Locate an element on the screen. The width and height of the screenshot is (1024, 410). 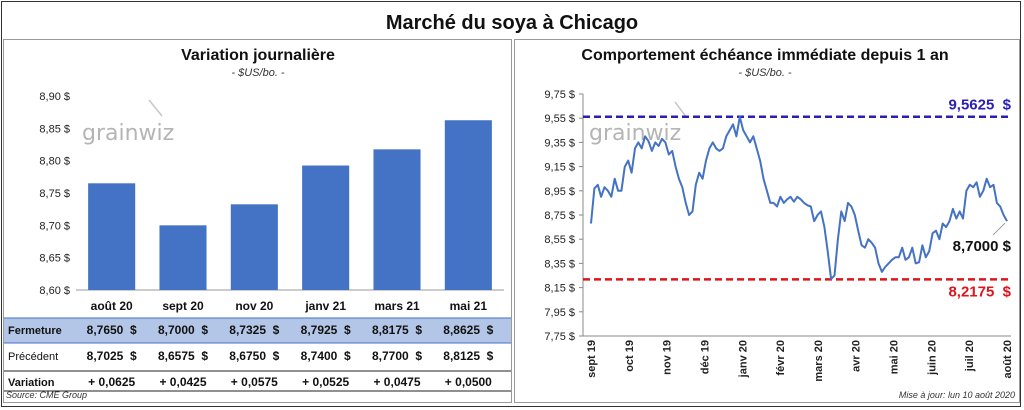
line-chart-unit: - $US/bo. - is located at coordinates (765, 73).